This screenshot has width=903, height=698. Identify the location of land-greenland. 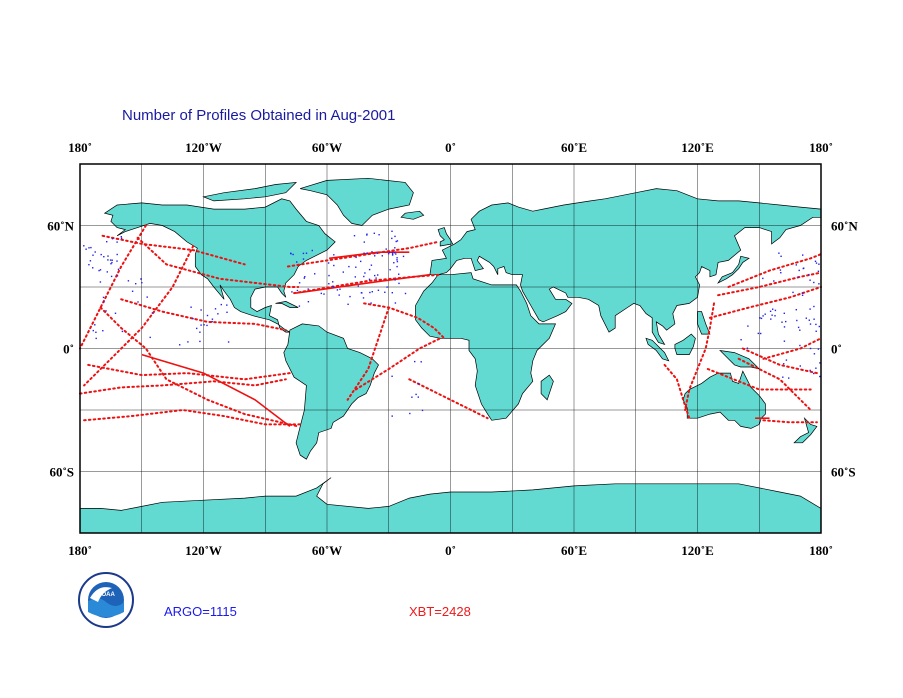
(357, 201).